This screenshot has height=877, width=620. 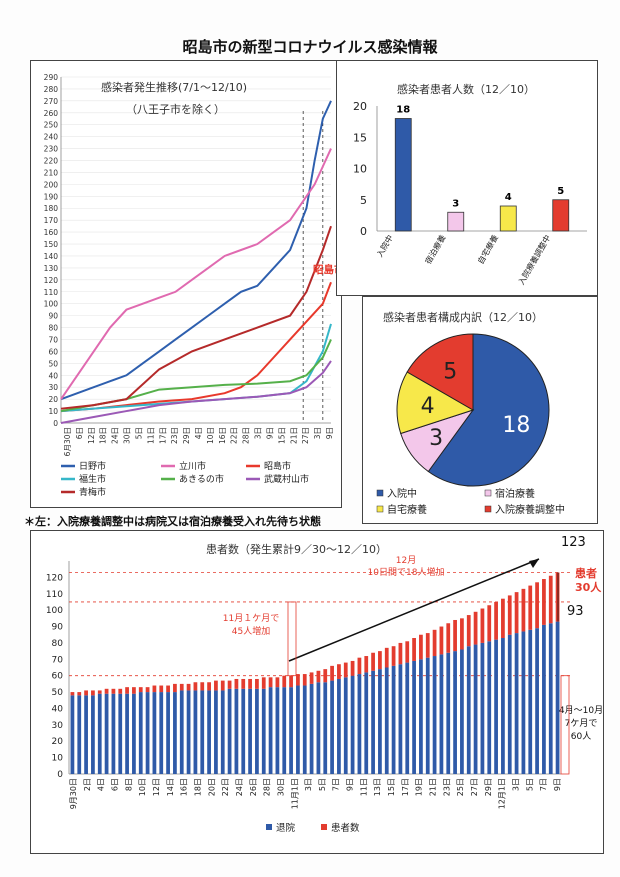 I want to click on trend-arrow-head, so click(x=534, y=563).